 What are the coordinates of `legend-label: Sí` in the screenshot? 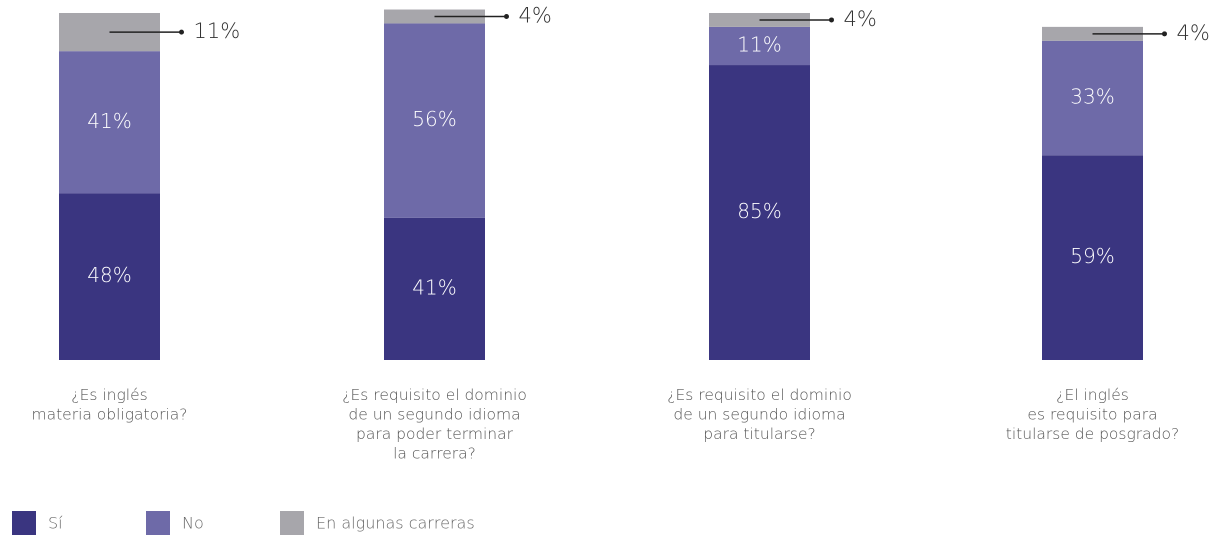 It's located at (55, 523).